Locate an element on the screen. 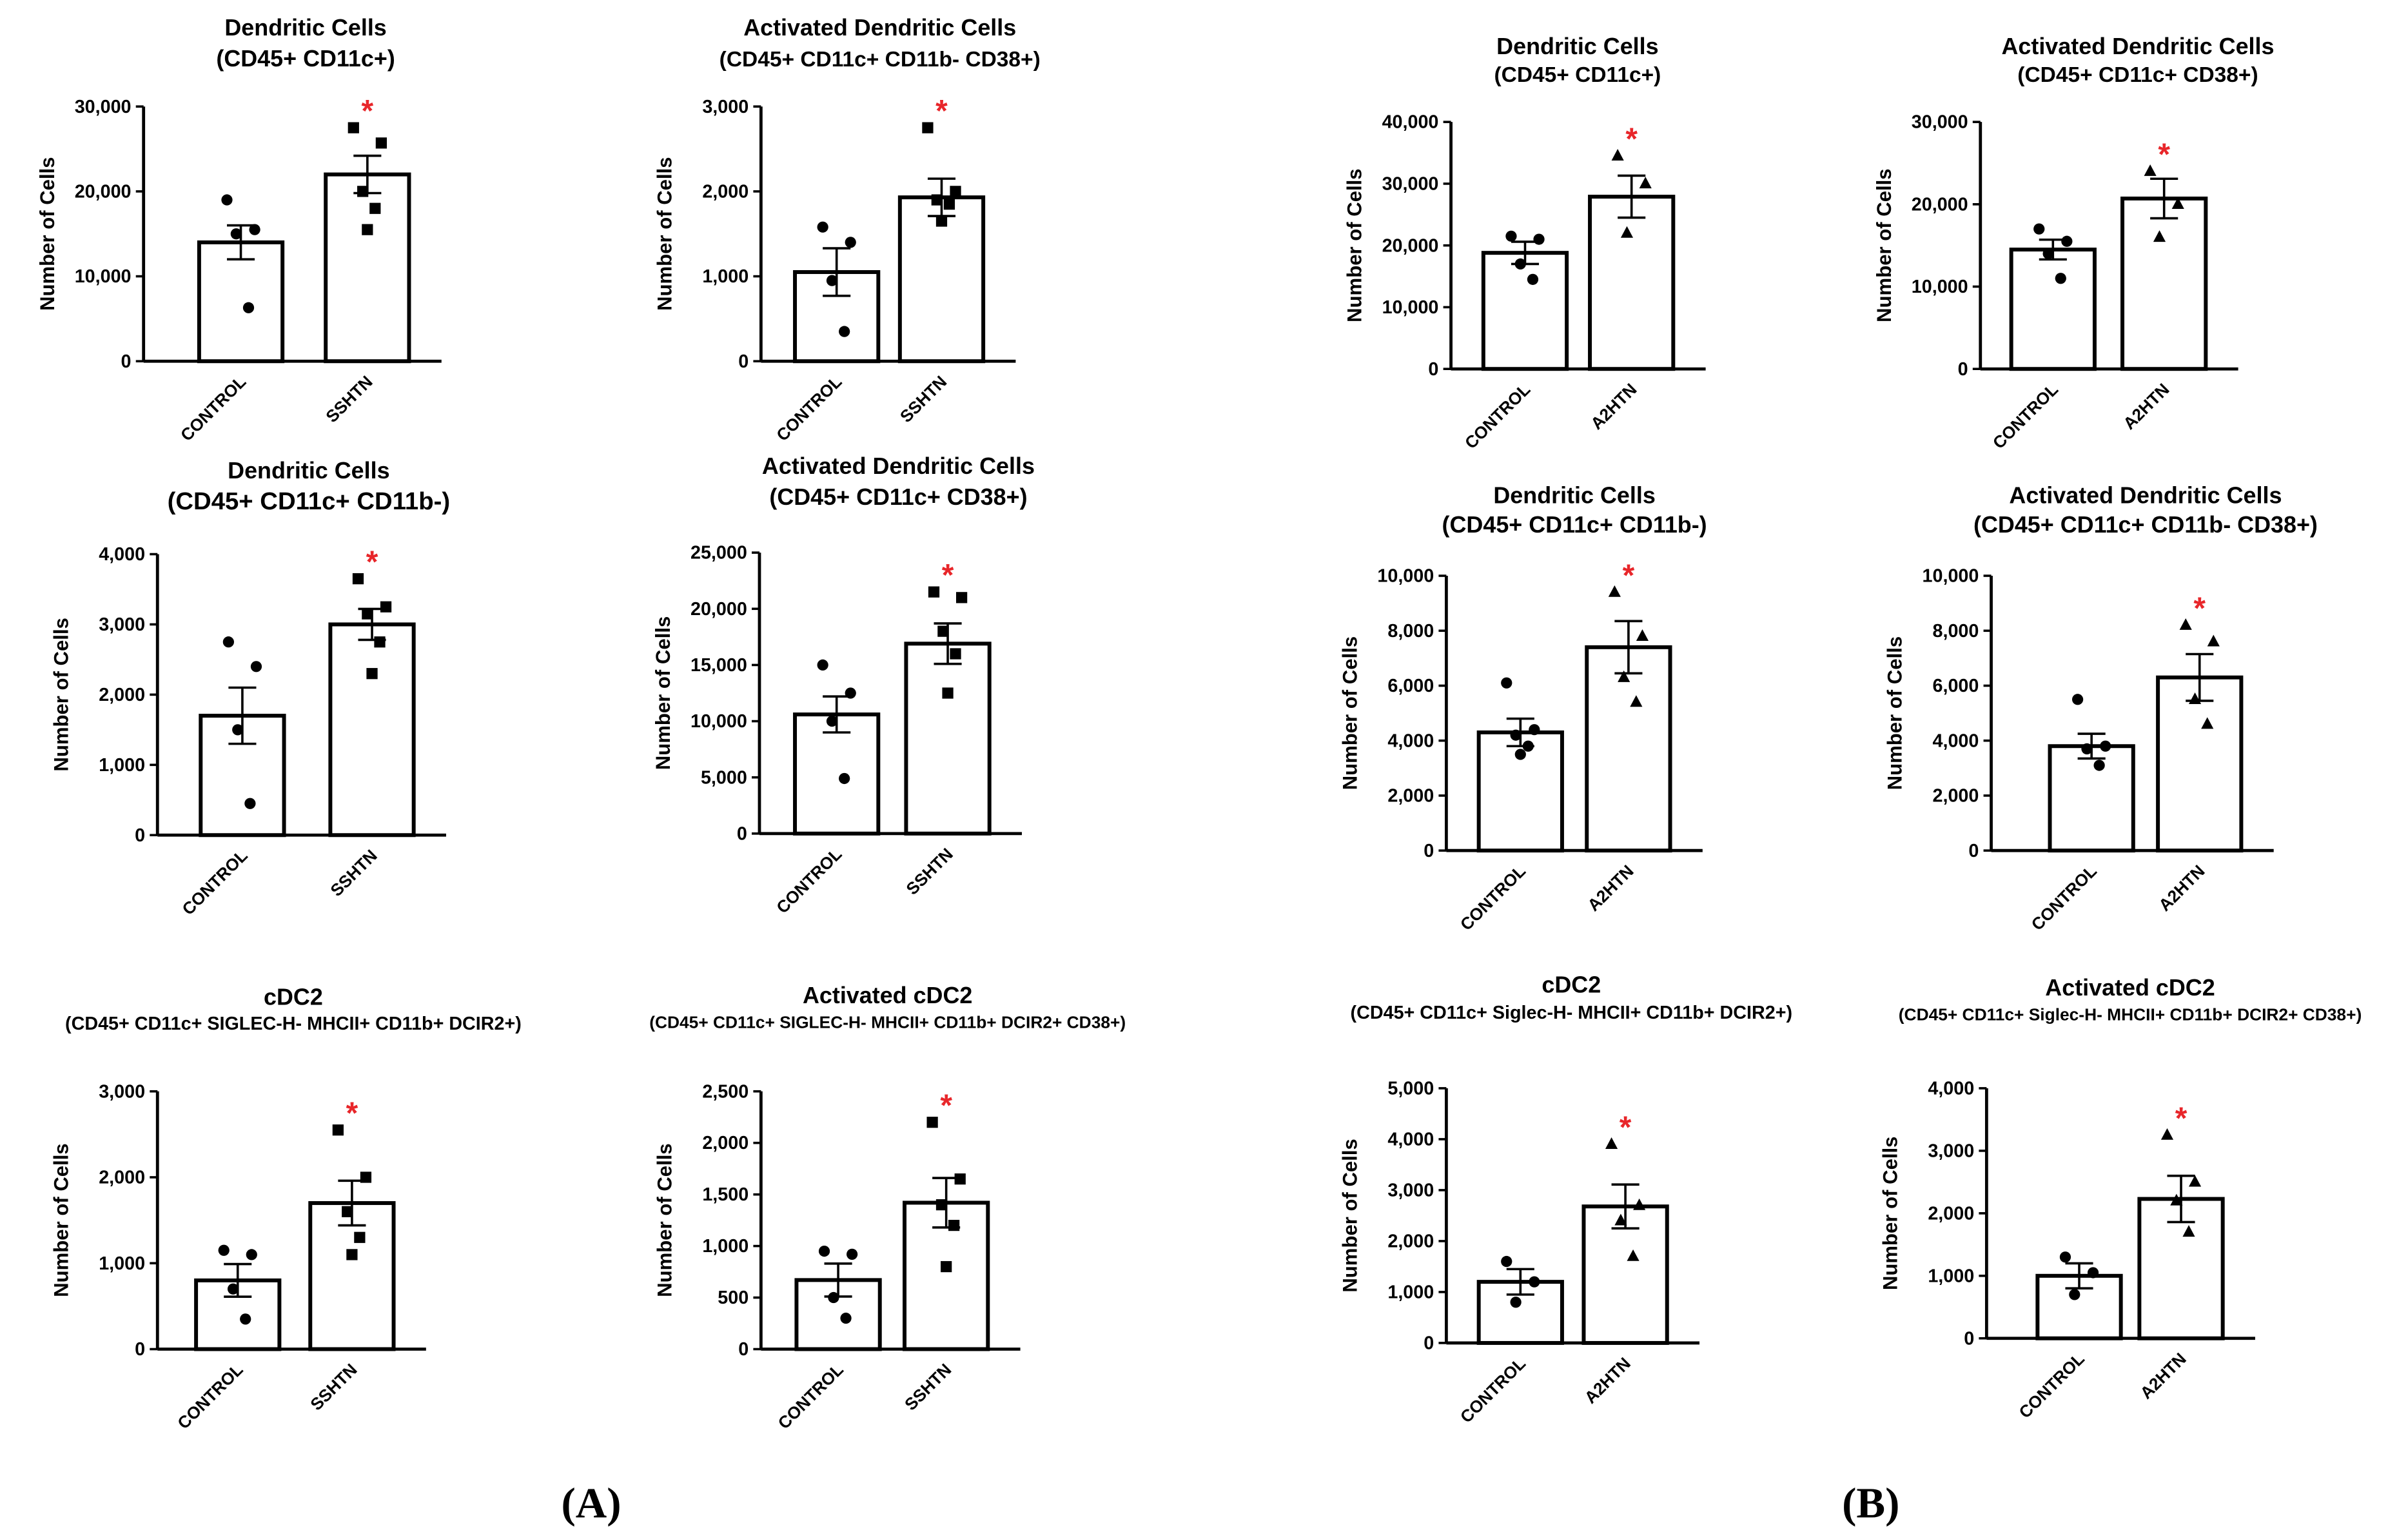  panel-label: (A) is located at coordinates (591, 1503).